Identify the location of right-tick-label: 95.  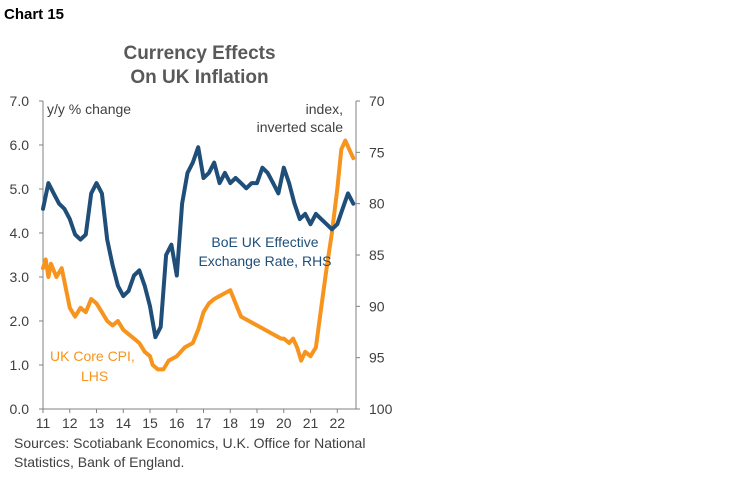
(377, 358).